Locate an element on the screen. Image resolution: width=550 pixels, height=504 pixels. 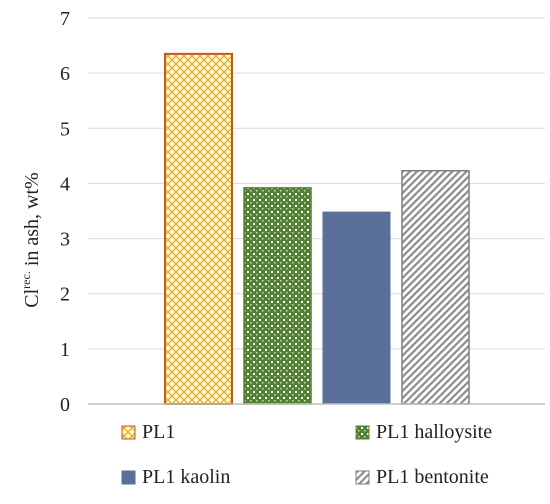
y-tick-label-3: 3 is located at coordinates (65, 240).